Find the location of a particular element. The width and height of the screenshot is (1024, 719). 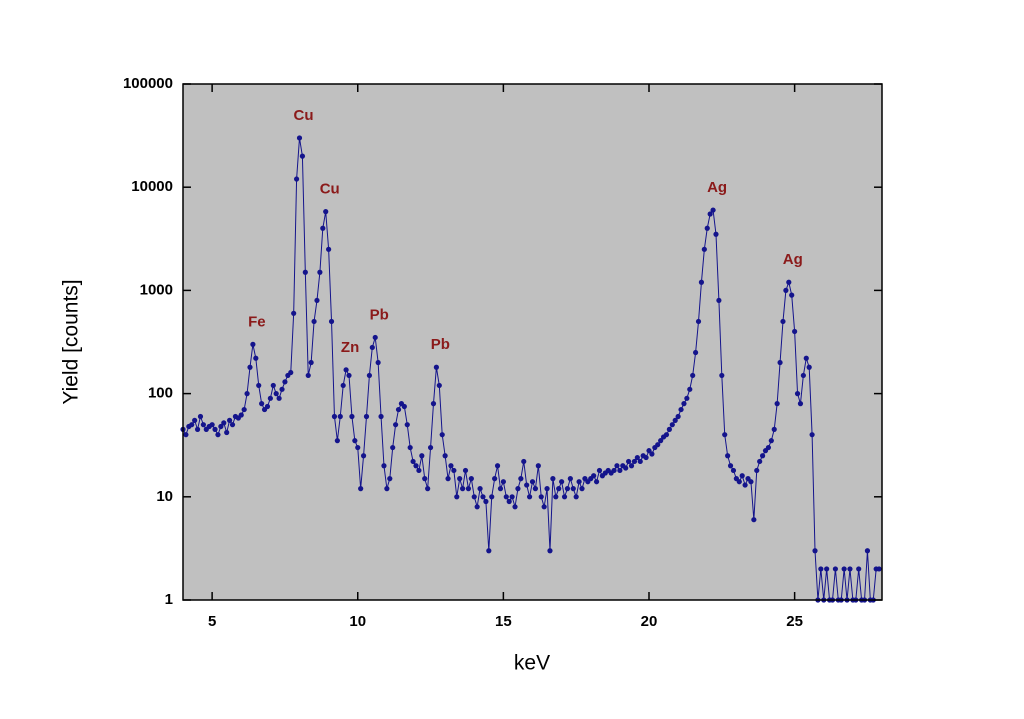

y-tick-label: 100 is located at coordinates (160, 393).